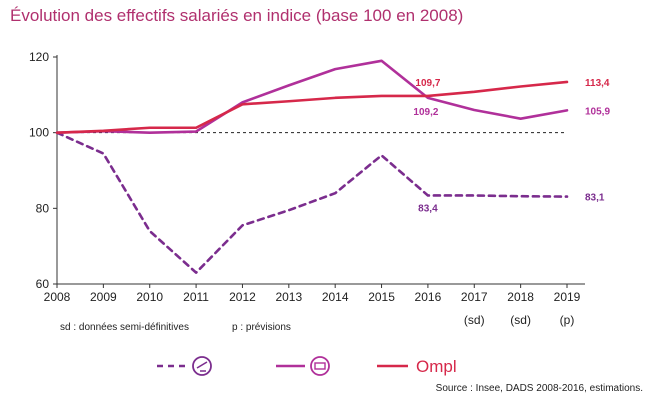 This screenshot has height=415, width=663. I want to click on data-label: 83,4, so click(428, 208).